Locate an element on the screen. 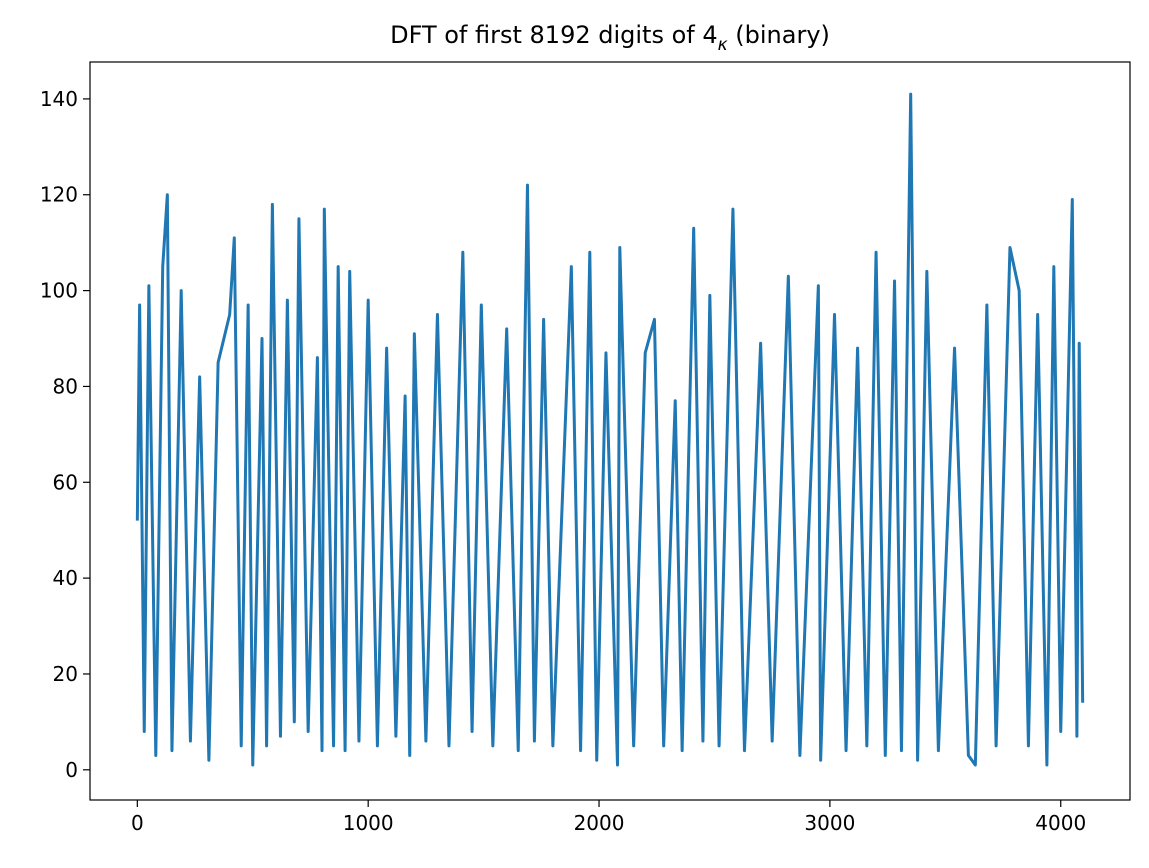 The height and width of the screenshot is (868, 1149). x-tick-label: 0 is located at coordinates (137, 823).